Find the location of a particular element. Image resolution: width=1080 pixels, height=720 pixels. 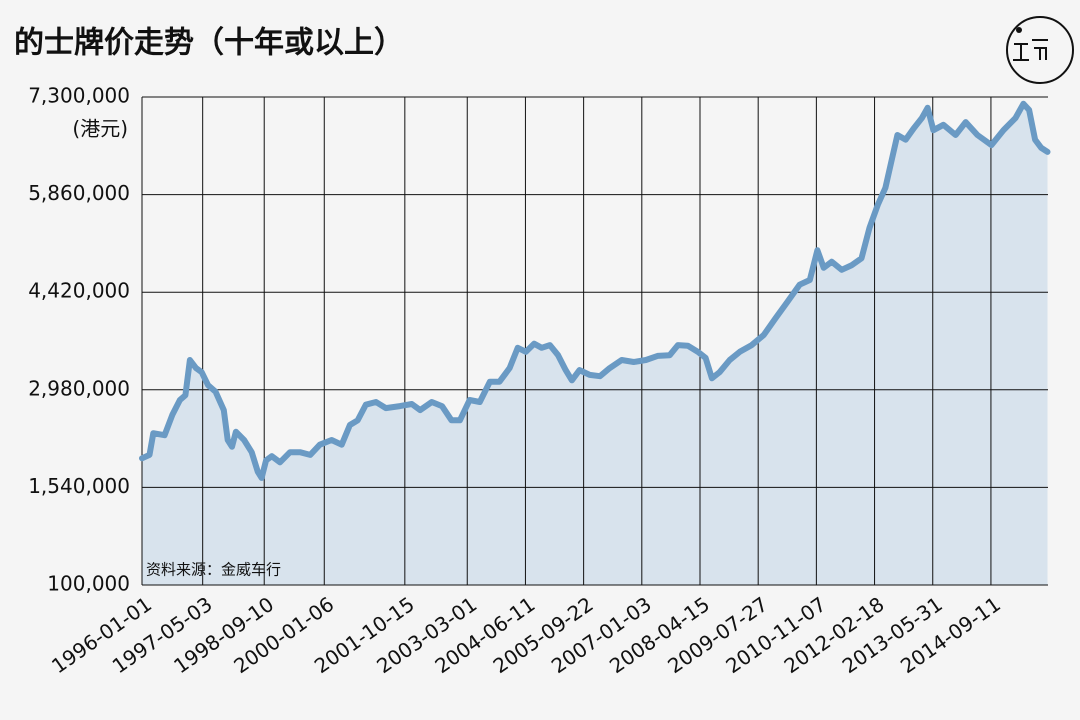

y-tick-label: 4,420,000 is located at coordinates (79, 291).